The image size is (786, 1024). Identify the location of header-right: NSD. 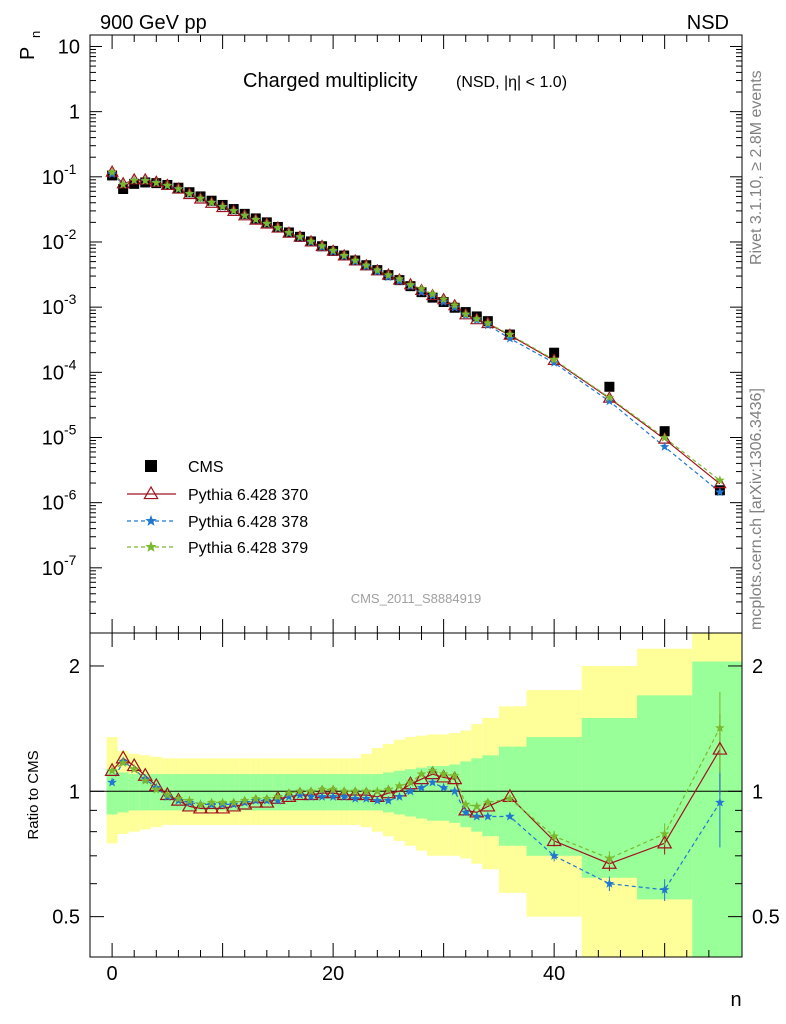
(708, 23).